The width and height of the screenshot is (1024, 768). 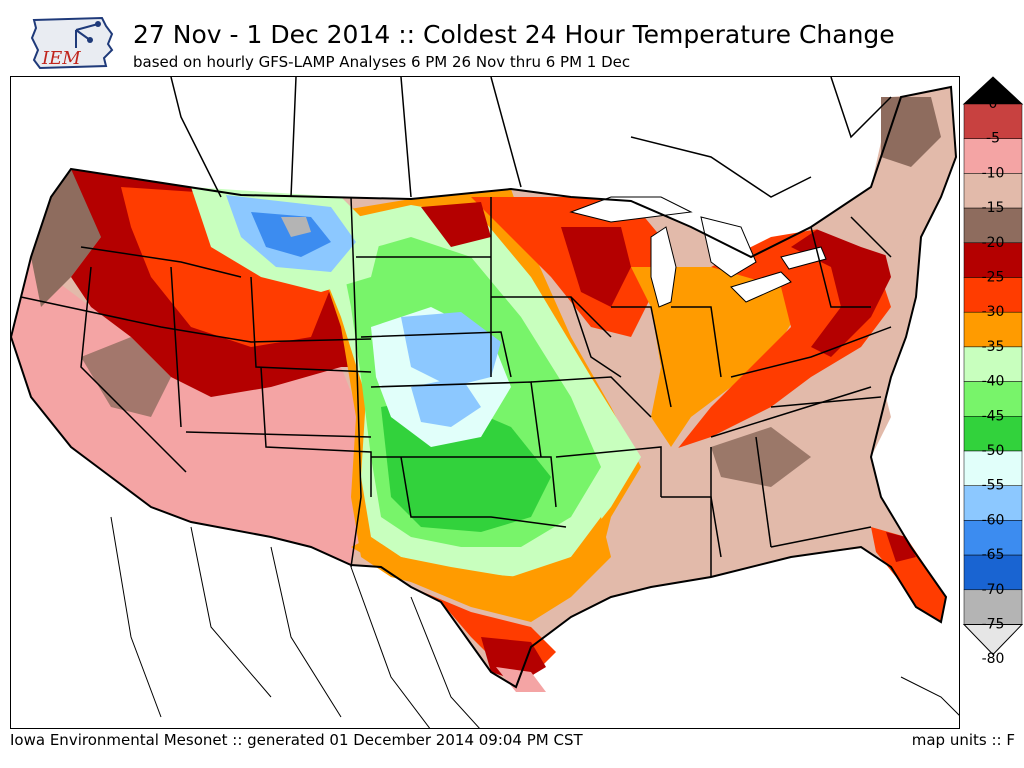 What do you see at coordinates (531, 137) in the screenshot?
I see `canada-provinces` at bounding box center [531, 137].